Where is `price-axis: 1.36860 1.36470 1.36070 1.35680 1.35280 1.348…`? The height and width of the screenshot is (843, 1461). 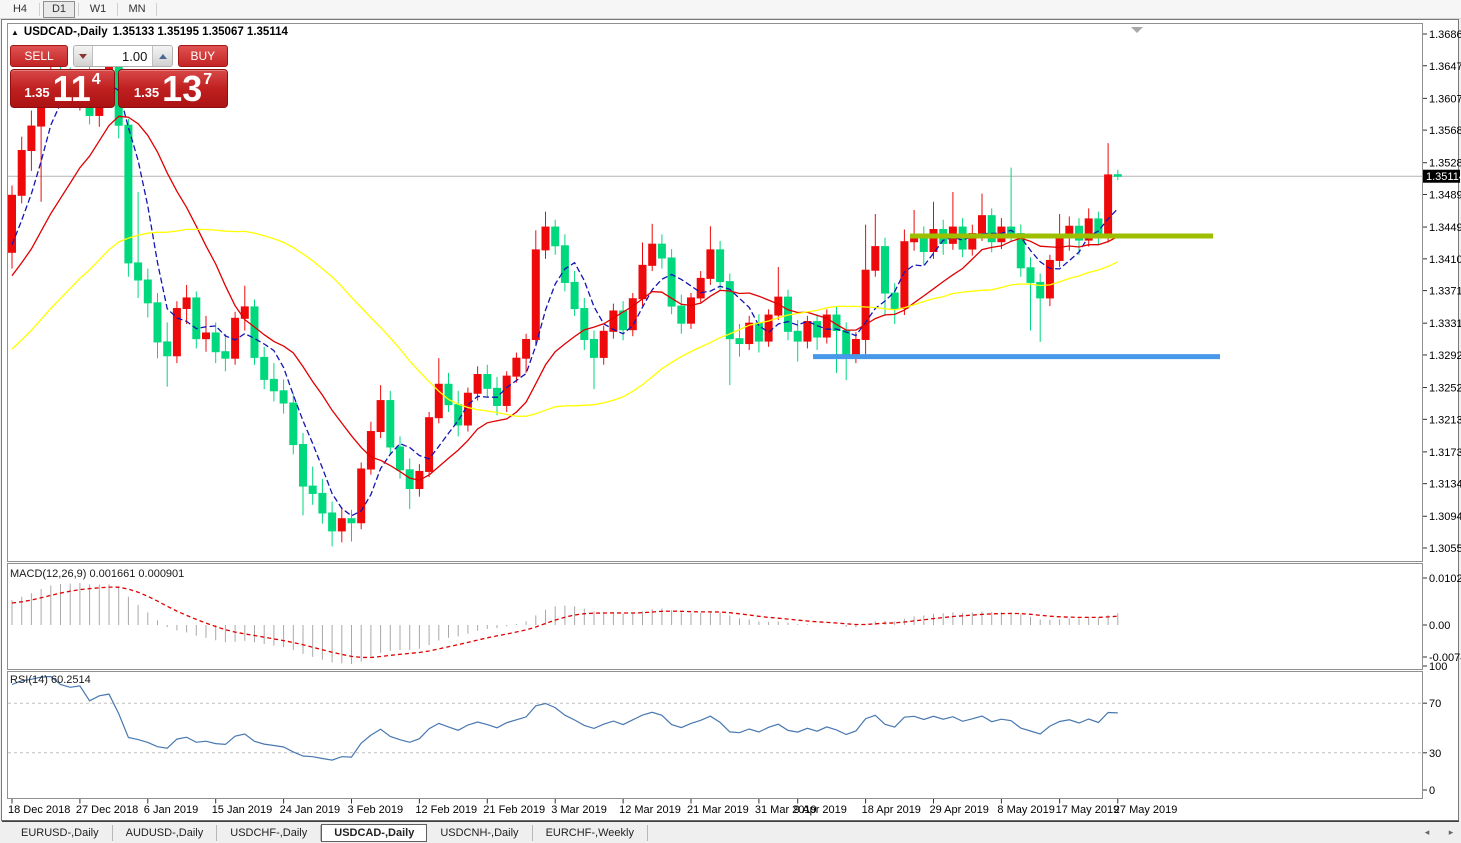
price-axis: 1.36860 1.36470 1.36070 1.35680 1.35280 1.348… is located at coordinates (1442, 292).